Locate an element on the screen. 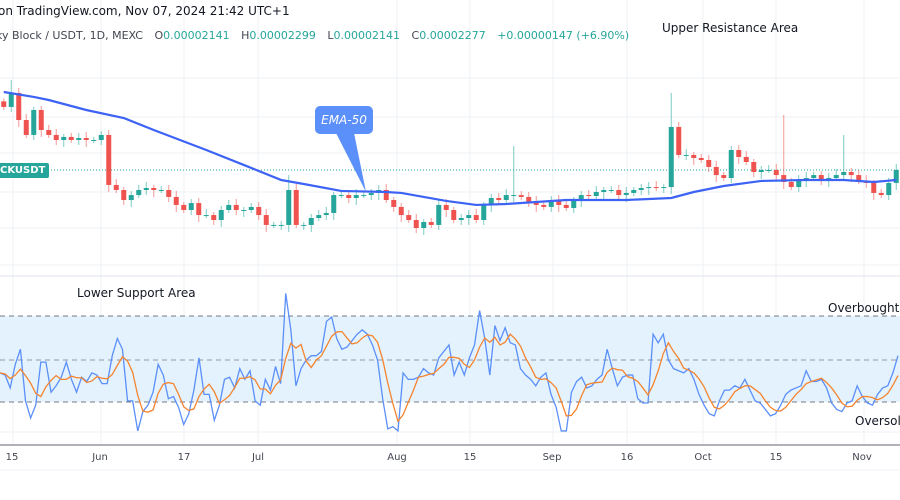 This screenshot has width=900, height=500. low-value: 0.00002141 is located at coordinates (367, 35).